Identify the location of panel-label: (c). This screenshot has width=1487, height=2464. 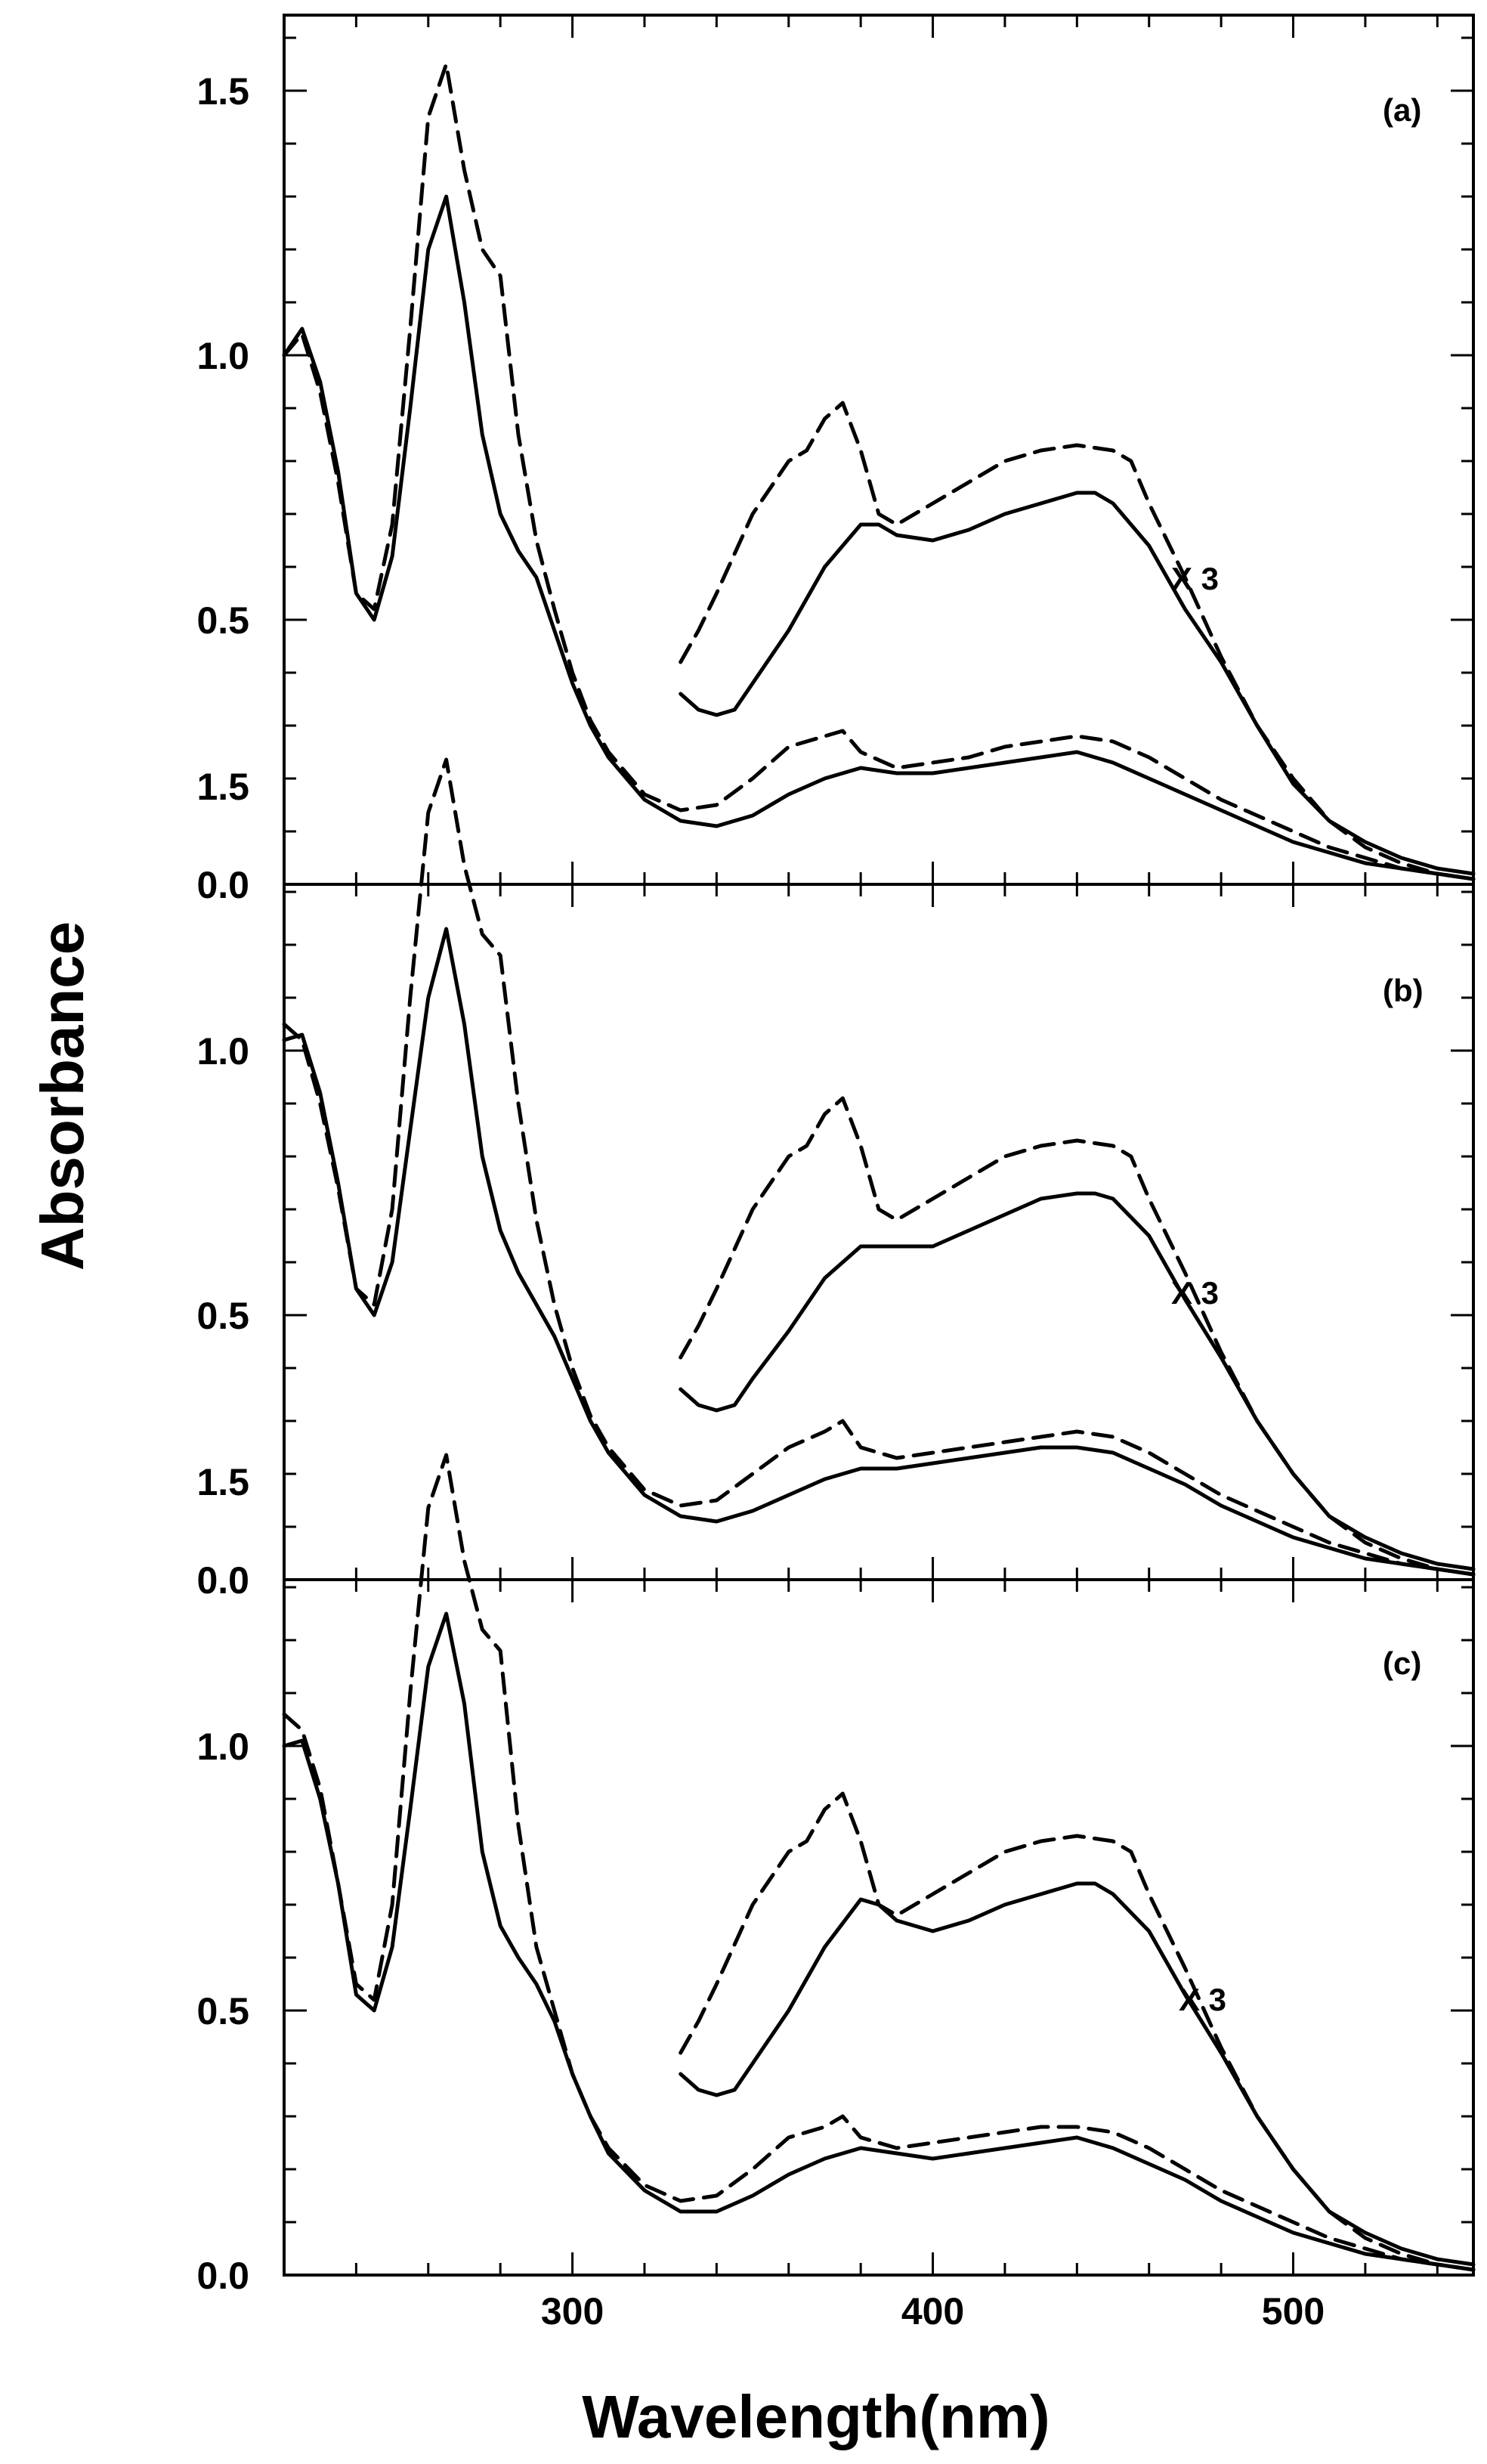
(1402, 1663).